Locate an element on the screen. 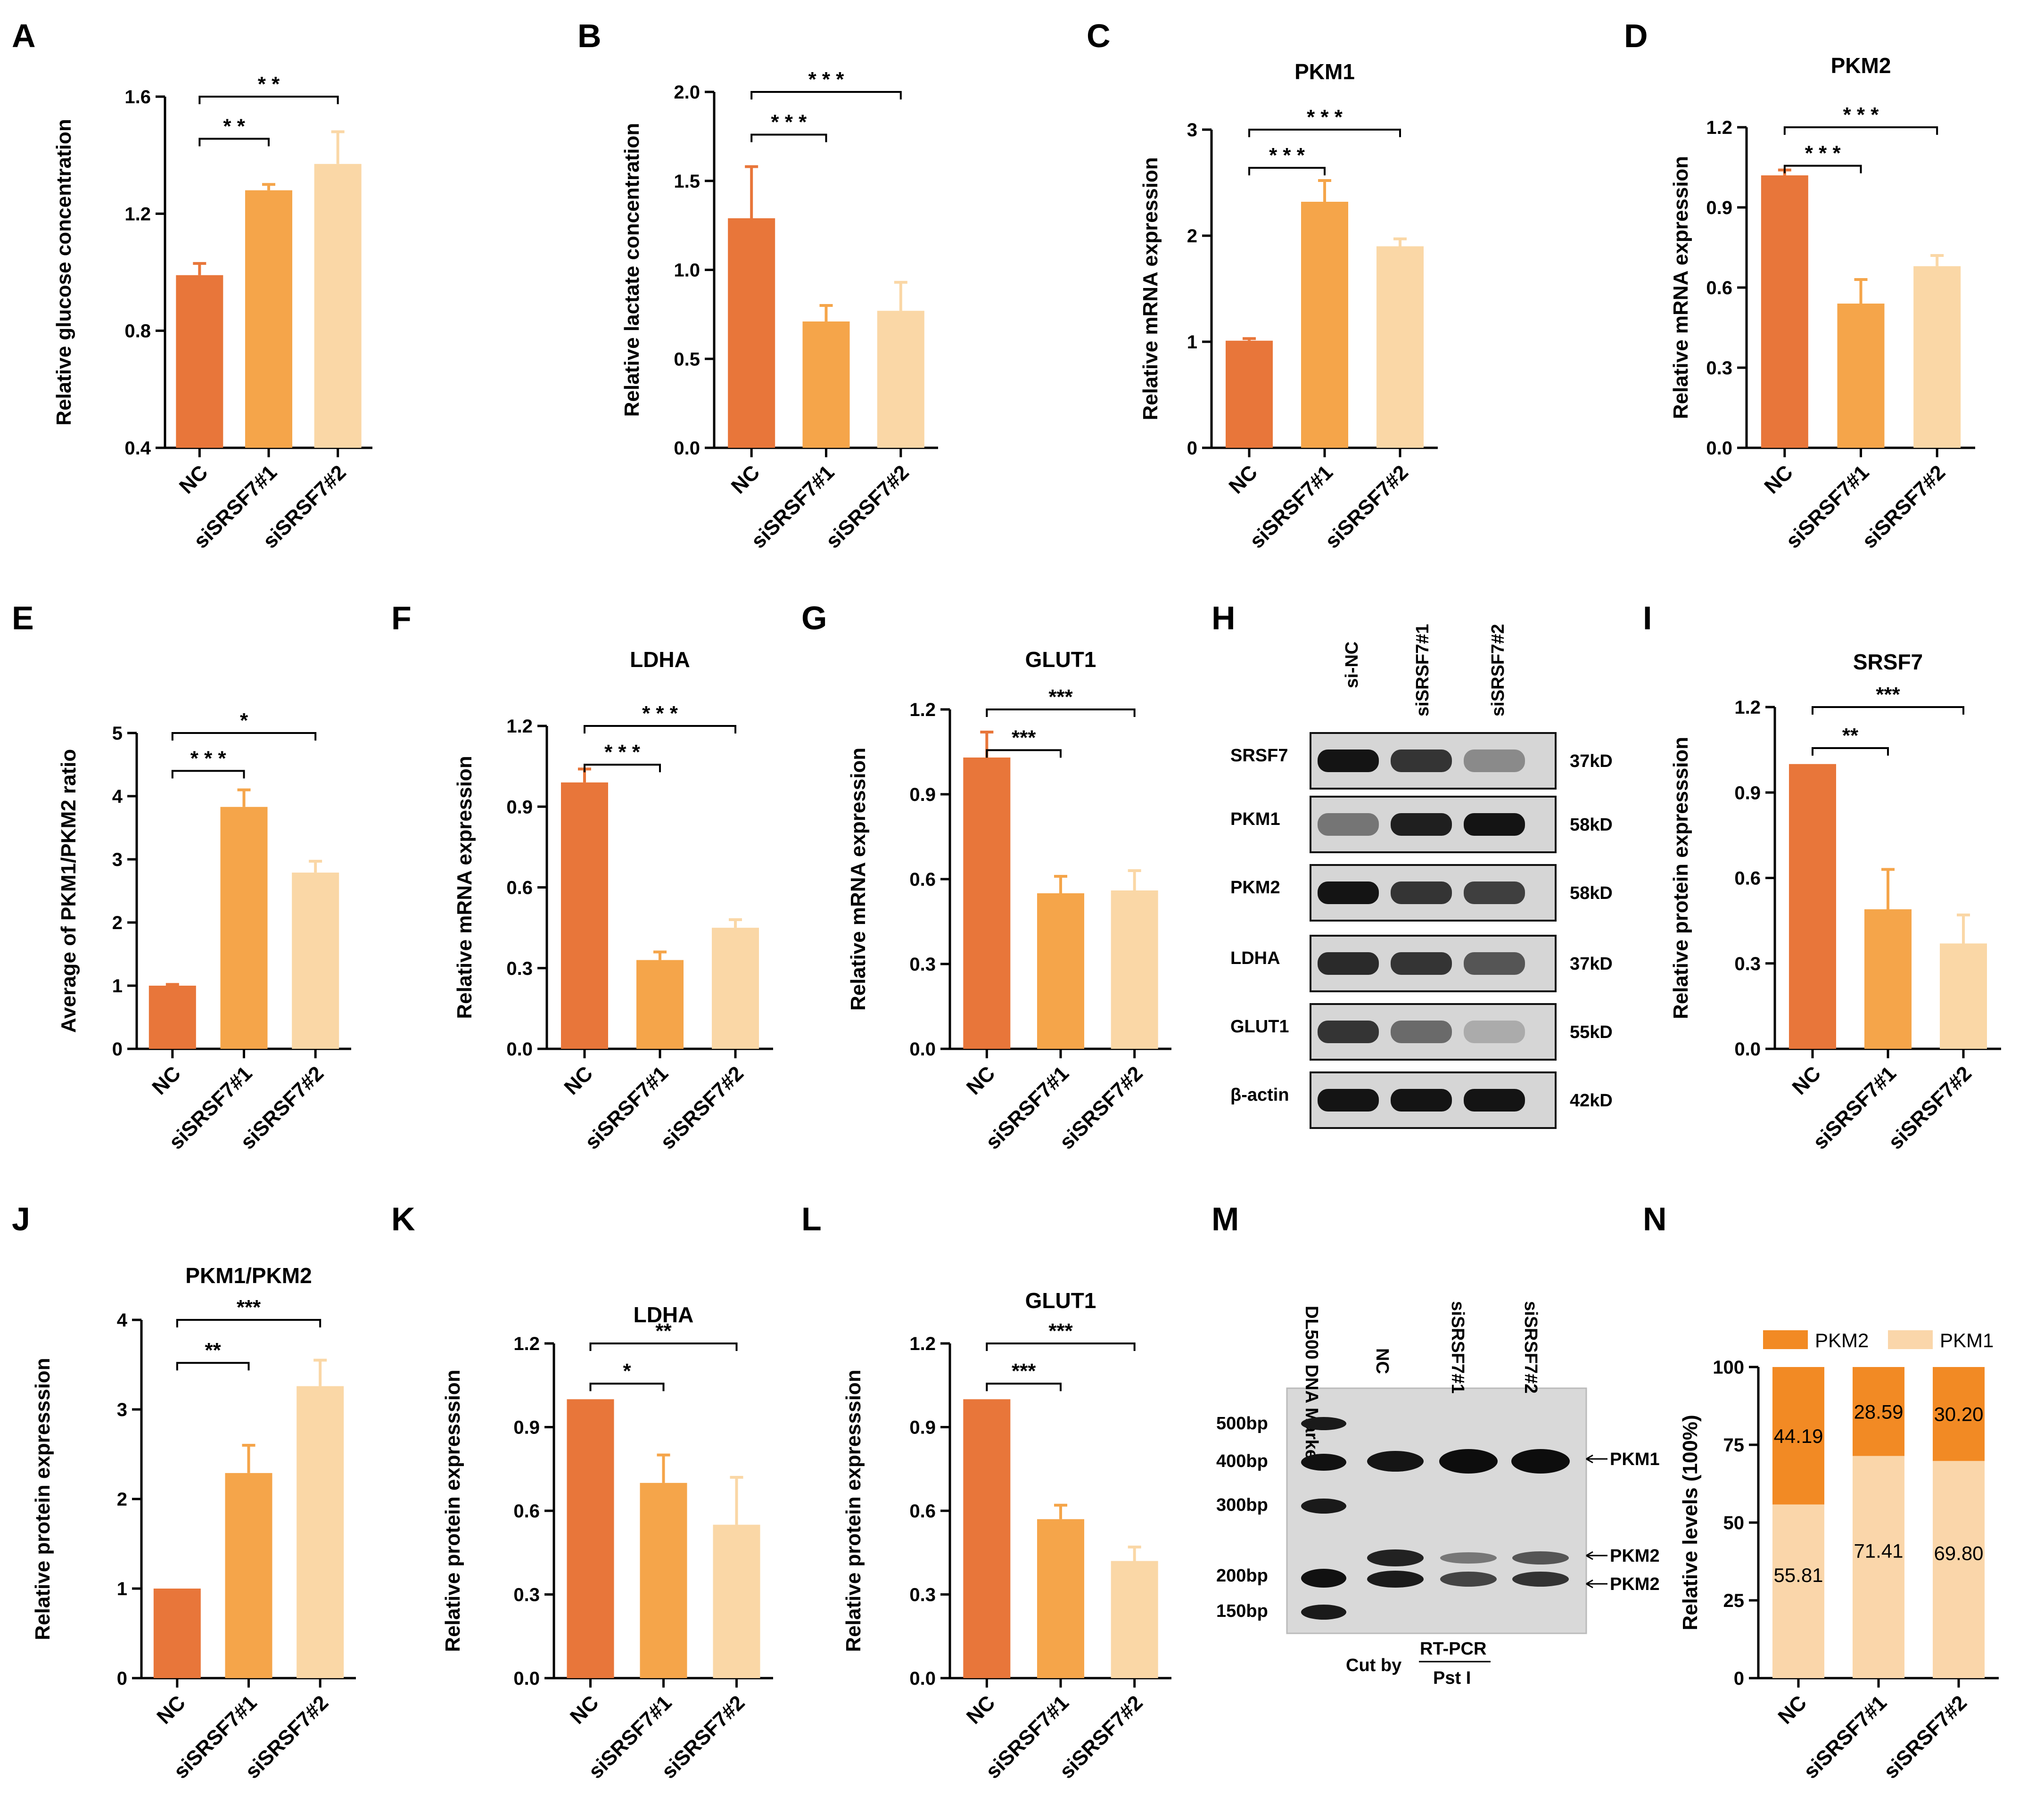 This screenshot has height=1812, width=2044. y-axis-label: Relative protein expresssion is located at coordinates (452, 1510).